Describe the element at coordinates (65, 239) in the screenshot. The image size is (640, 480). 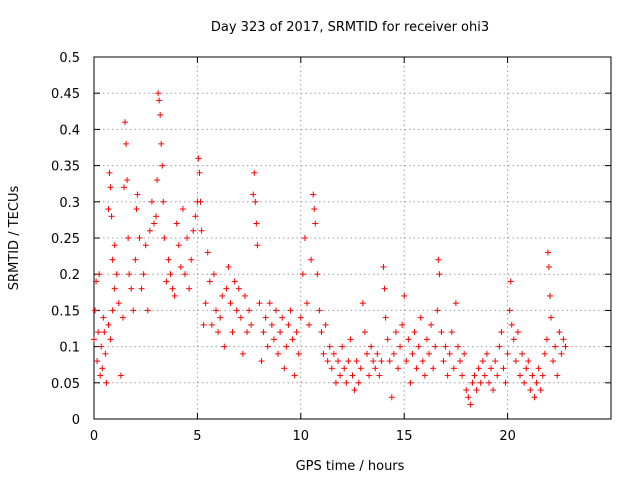
I see `y-tick-label: 0.25` at that location.